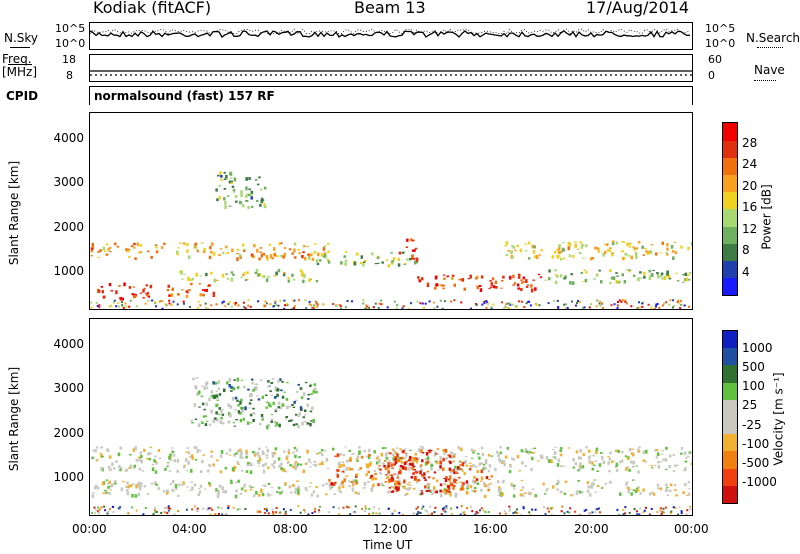 The height and width of the screenshot is (554, 800). Describe the element at coordinates (720, 43) in the screenshot. I see `nsearch-bottom-tick: 10^0` at that location.